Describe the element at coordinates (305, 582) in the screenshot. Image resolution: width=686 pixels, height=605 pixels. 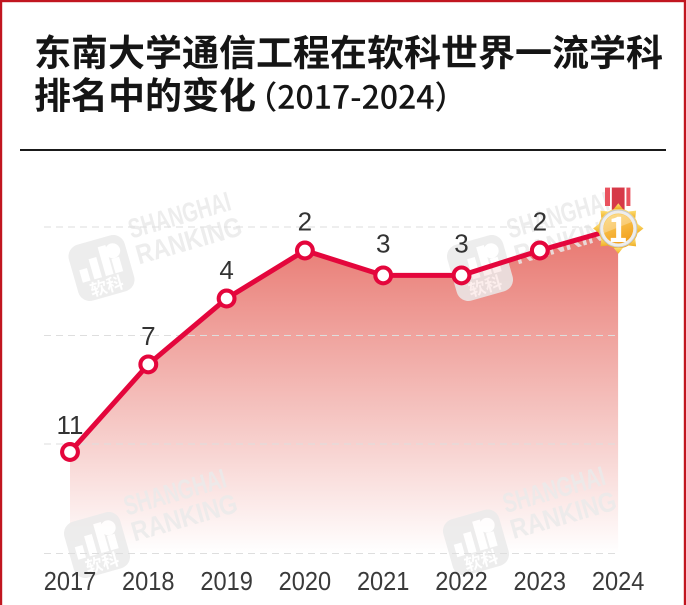
I see `svg-text: 2020` at that location.